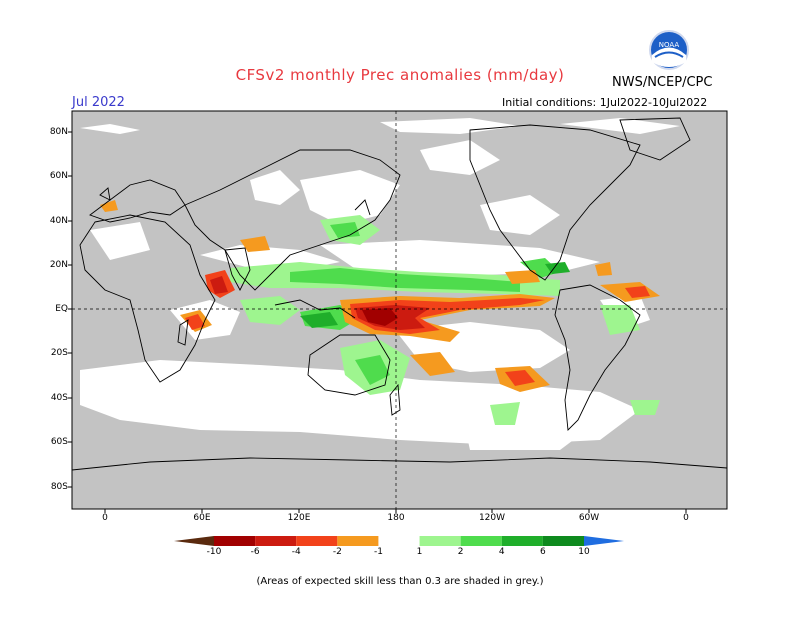 Image resolution: width=800 pixels, height=618 pixels. I want to click on lat-label: 80N, so click(58, 132).